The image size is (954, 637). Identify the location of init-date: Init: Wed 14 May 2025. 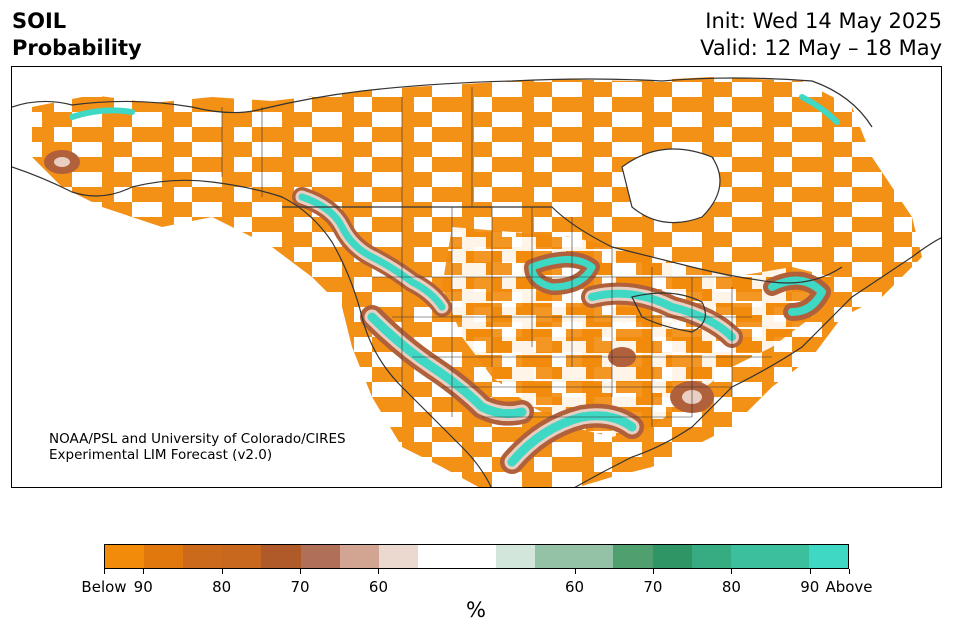
(823, 21).